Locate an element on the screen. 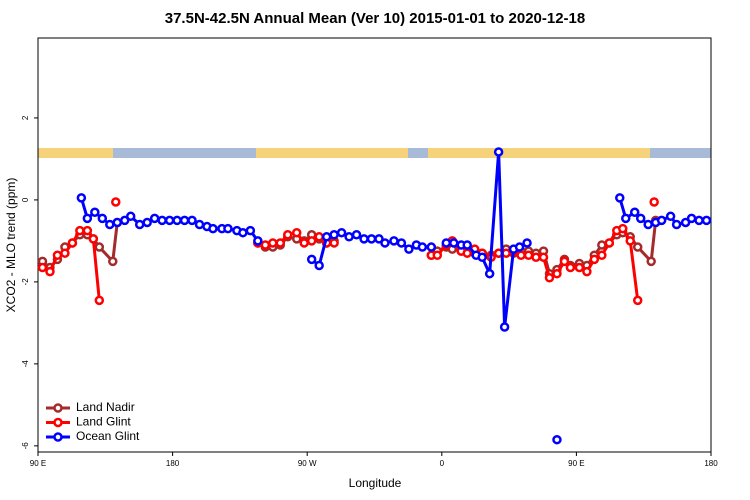 Image resolution: width=750 pixels, height=500 pixels. y-tick-label: -6 is located at coordinates (25, 446).